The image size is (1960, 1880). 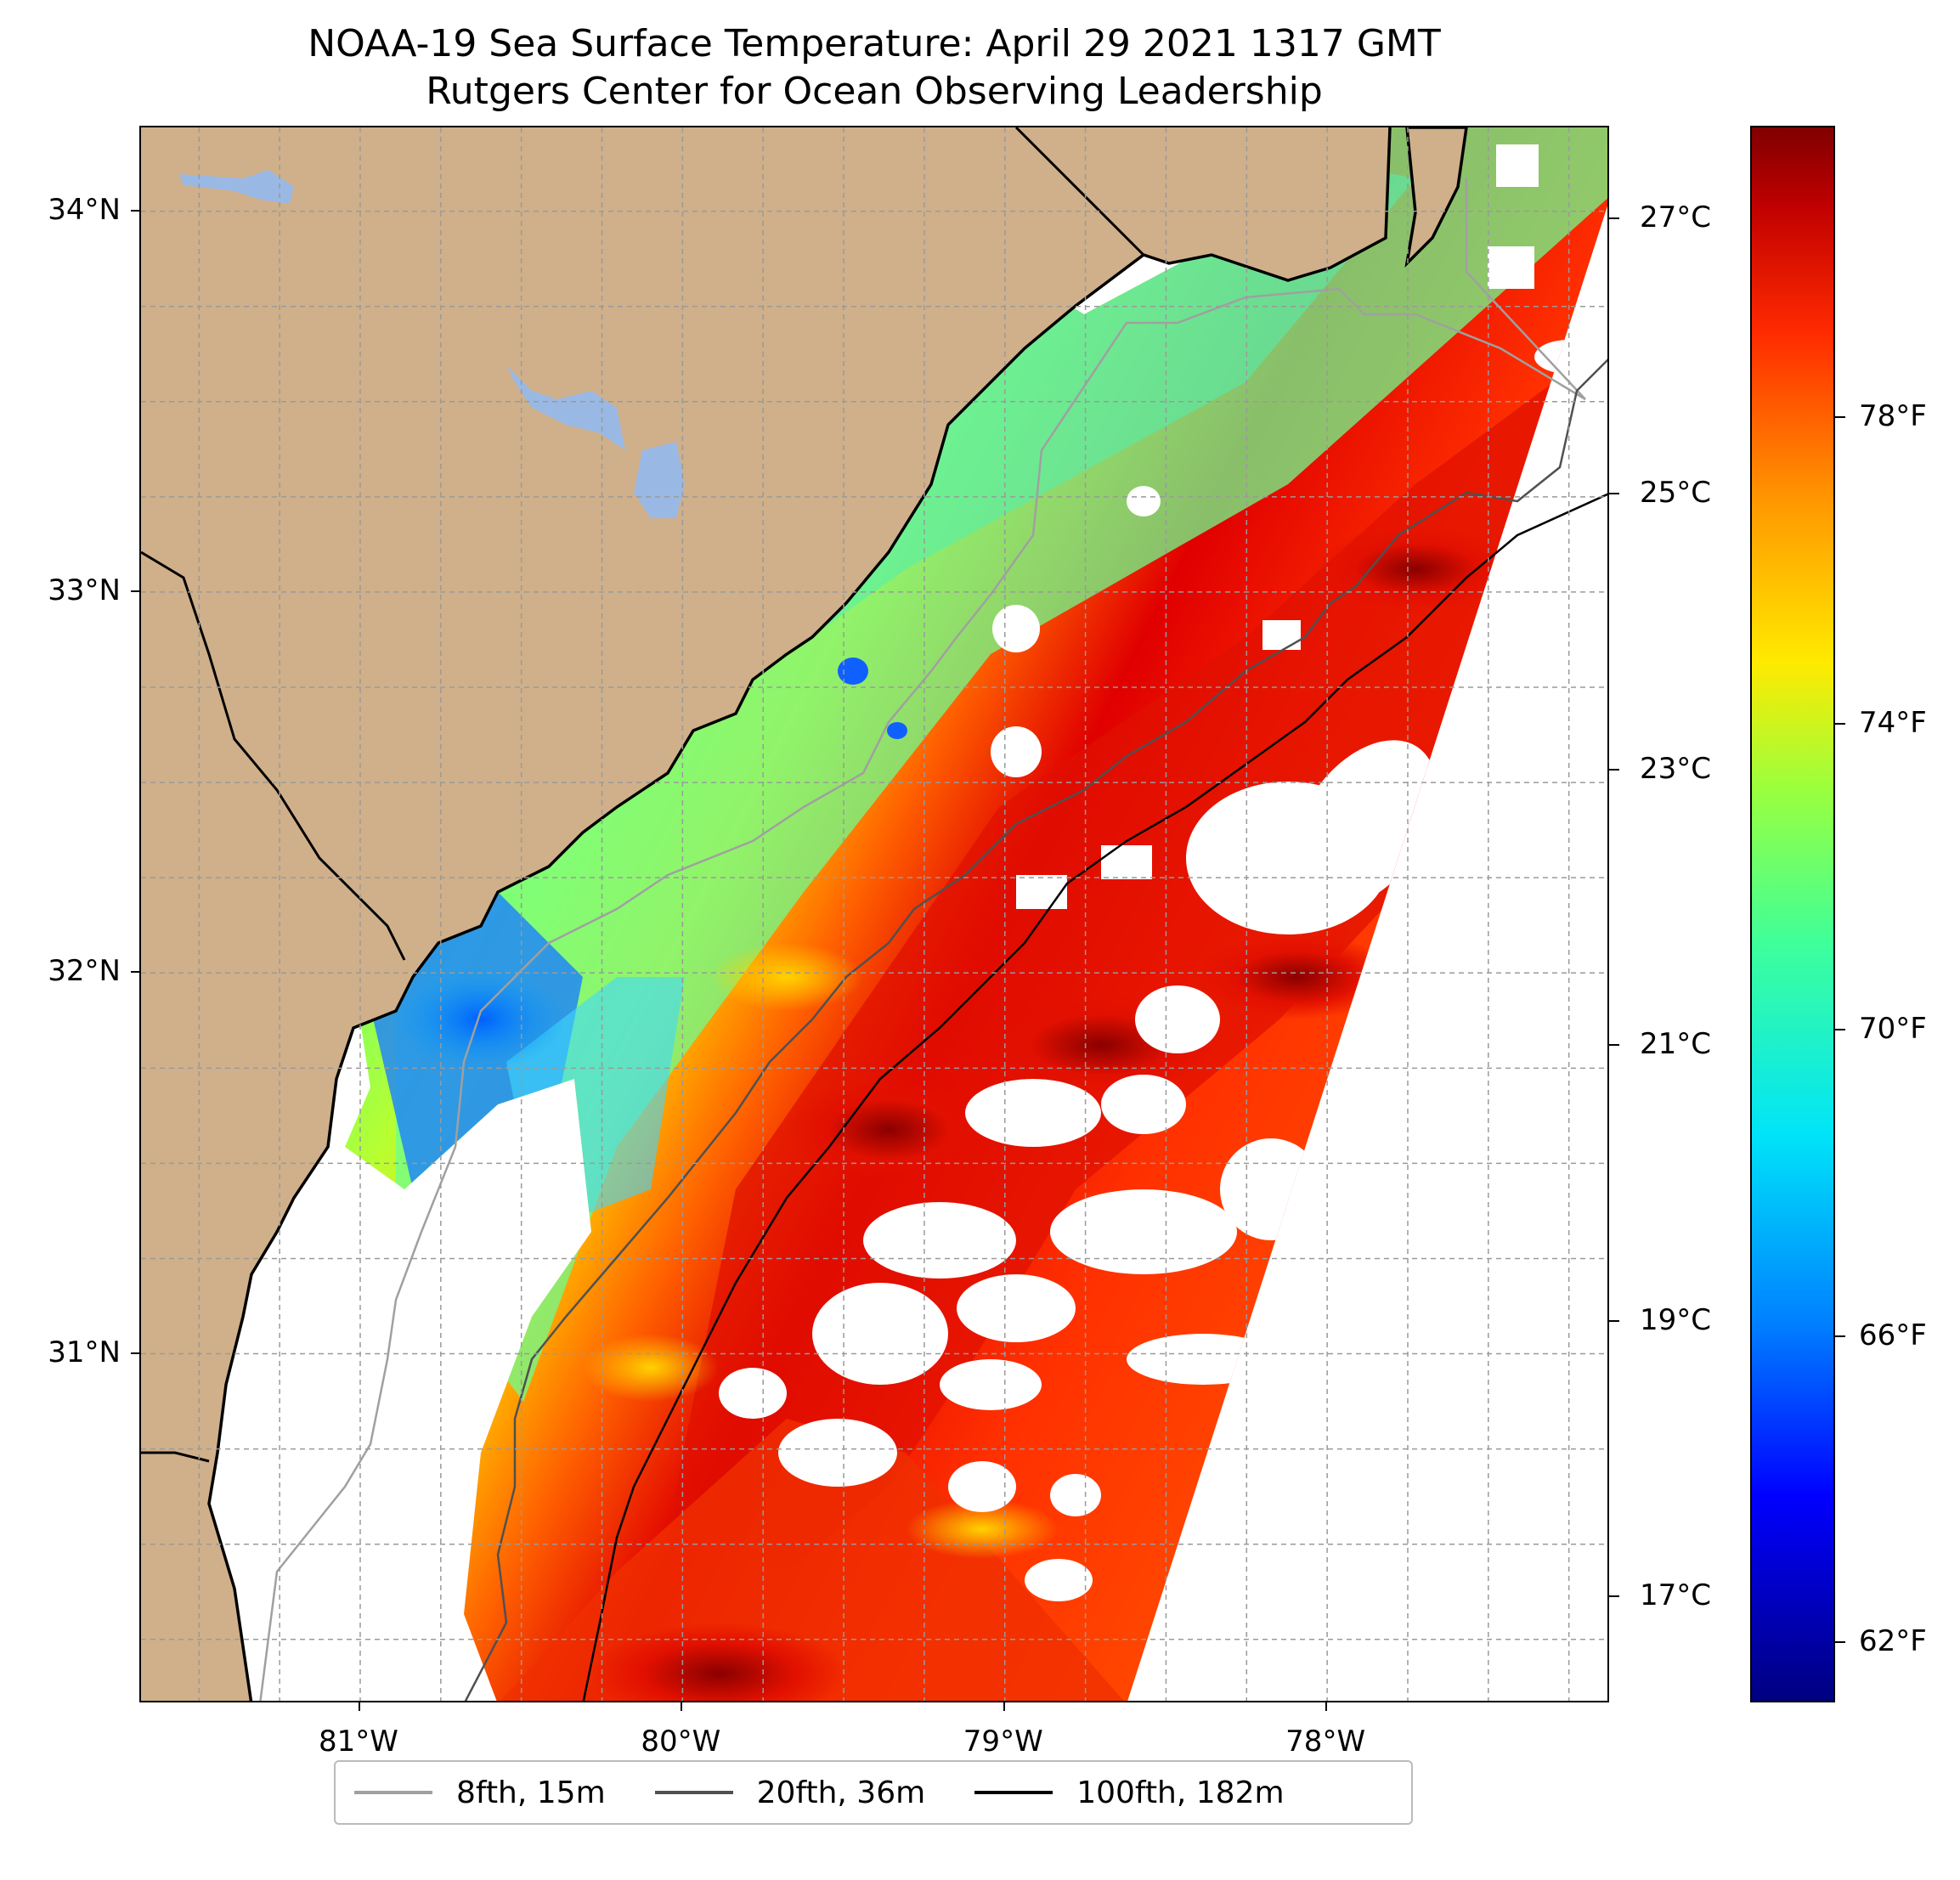 What do you see at coordinates (85, 209) in the screenshot?
I see `lat-tick-label: 34°N` at bounding box center [85, 209].